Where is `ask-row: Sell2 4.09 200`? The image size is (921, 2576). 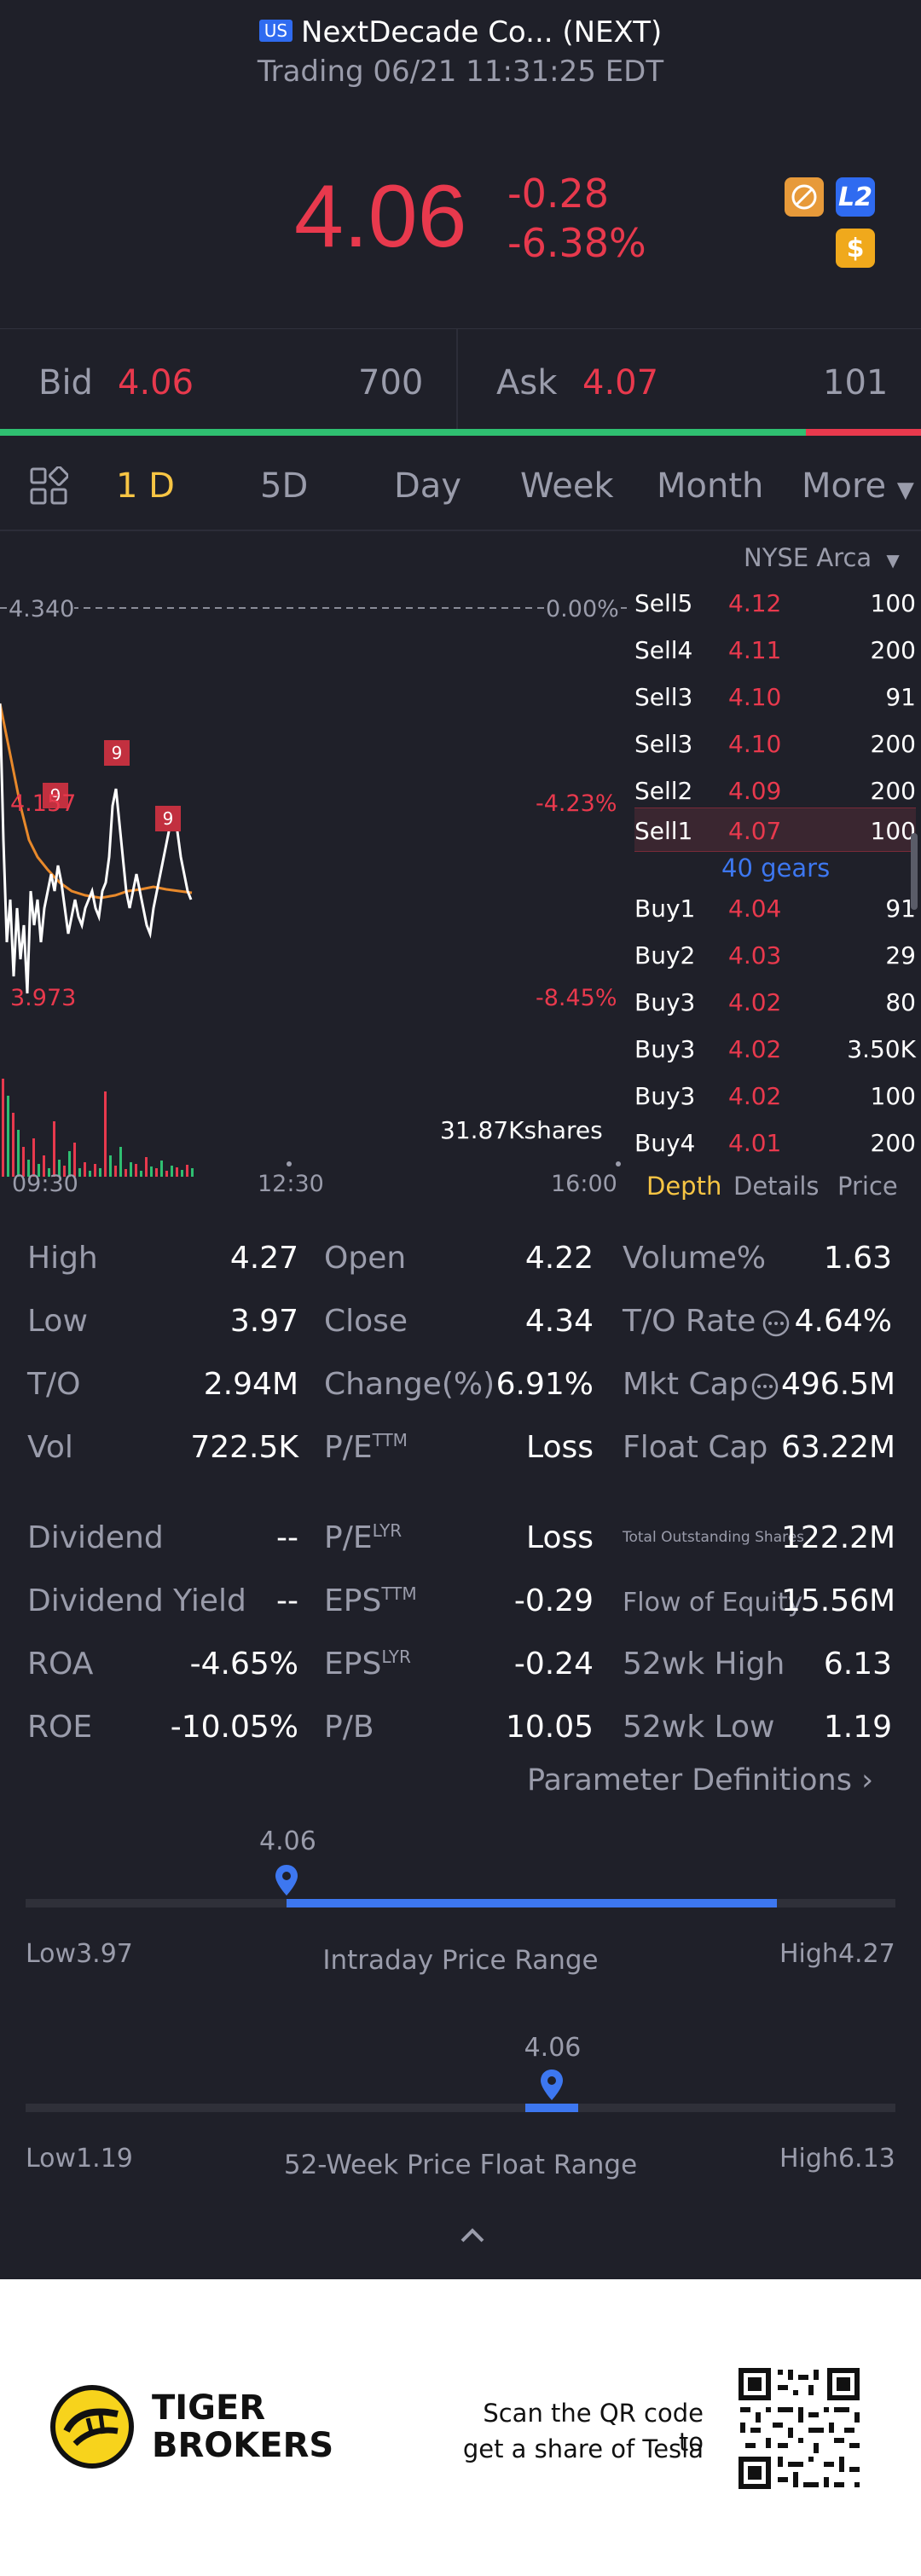 ask-row: Sell2 4.09 200 is located at coordinates (775, 790).